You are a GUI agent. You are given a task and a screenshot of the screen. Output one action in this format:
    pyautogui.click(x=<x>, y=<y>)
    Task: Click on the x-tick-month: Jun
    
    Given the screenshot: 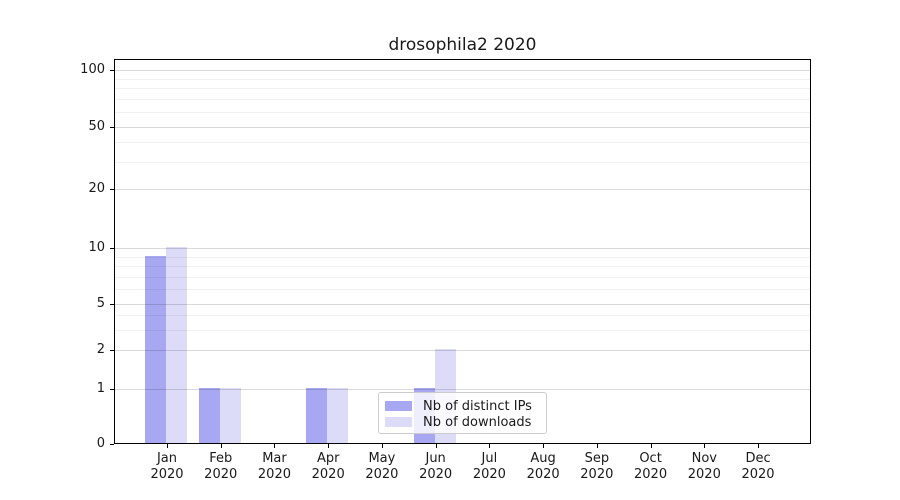 What is the action you would take?
    pyautogui.click(x=435, y=458)
    